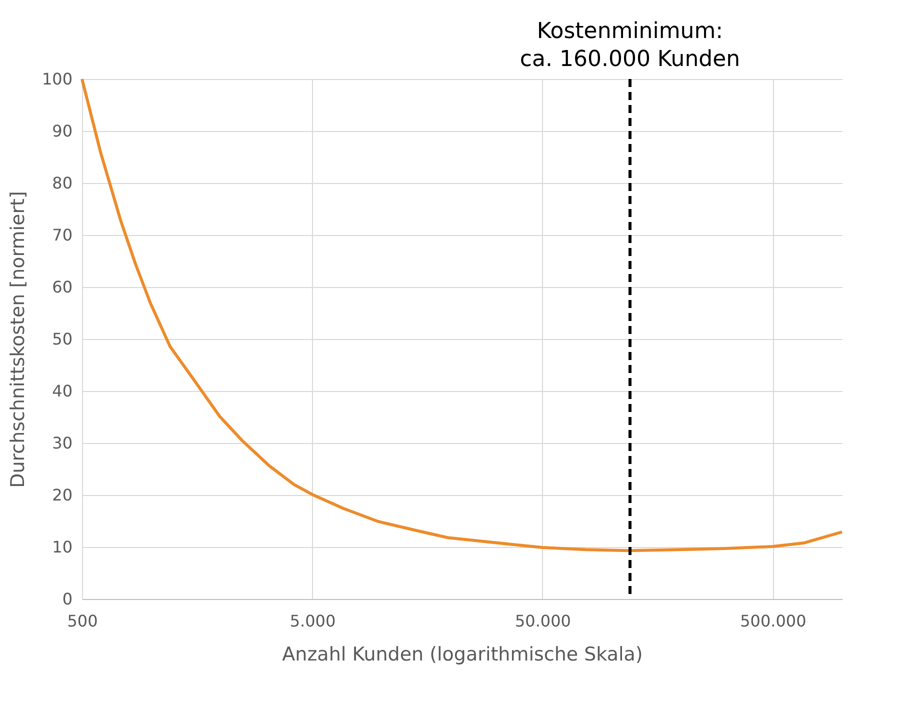 Image resolution: width=903 pixels, height=718 pixels. Describe the element at coordinates (62, 391) in the screenshot. I see `y-tick-label: 40` at that location.